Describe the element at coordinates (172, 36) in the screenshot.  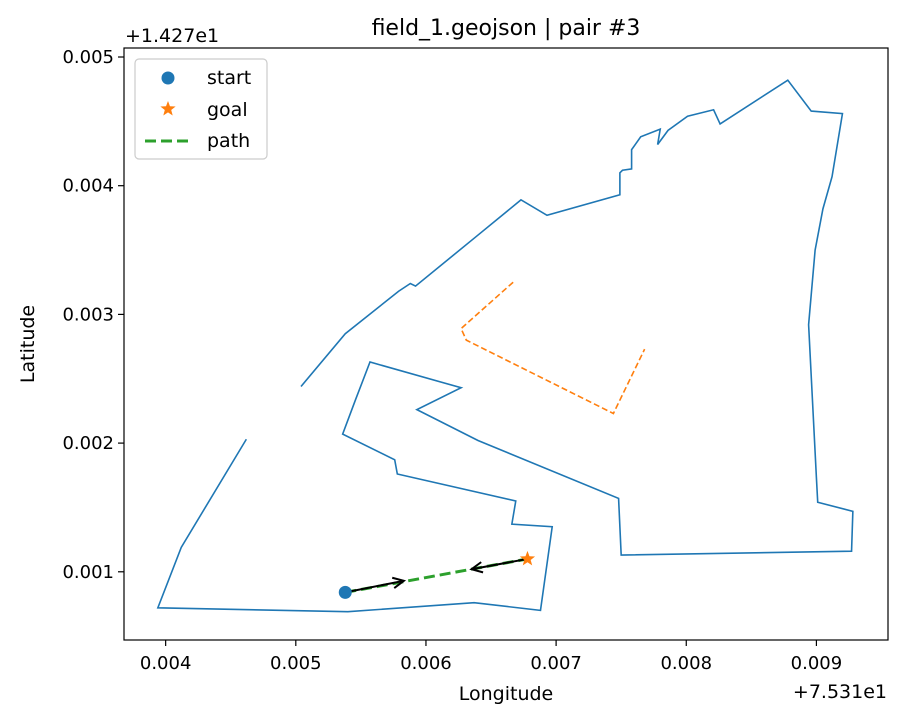
I see `y-offset-label: +1.427e1` at that location.